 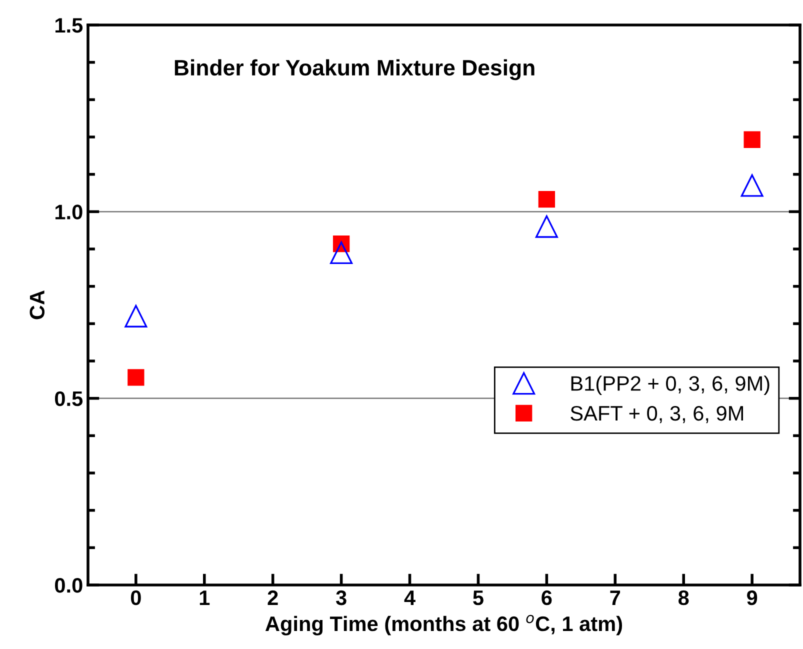 I want to click on x-tick-label: 7, so click(x=615, y=597).